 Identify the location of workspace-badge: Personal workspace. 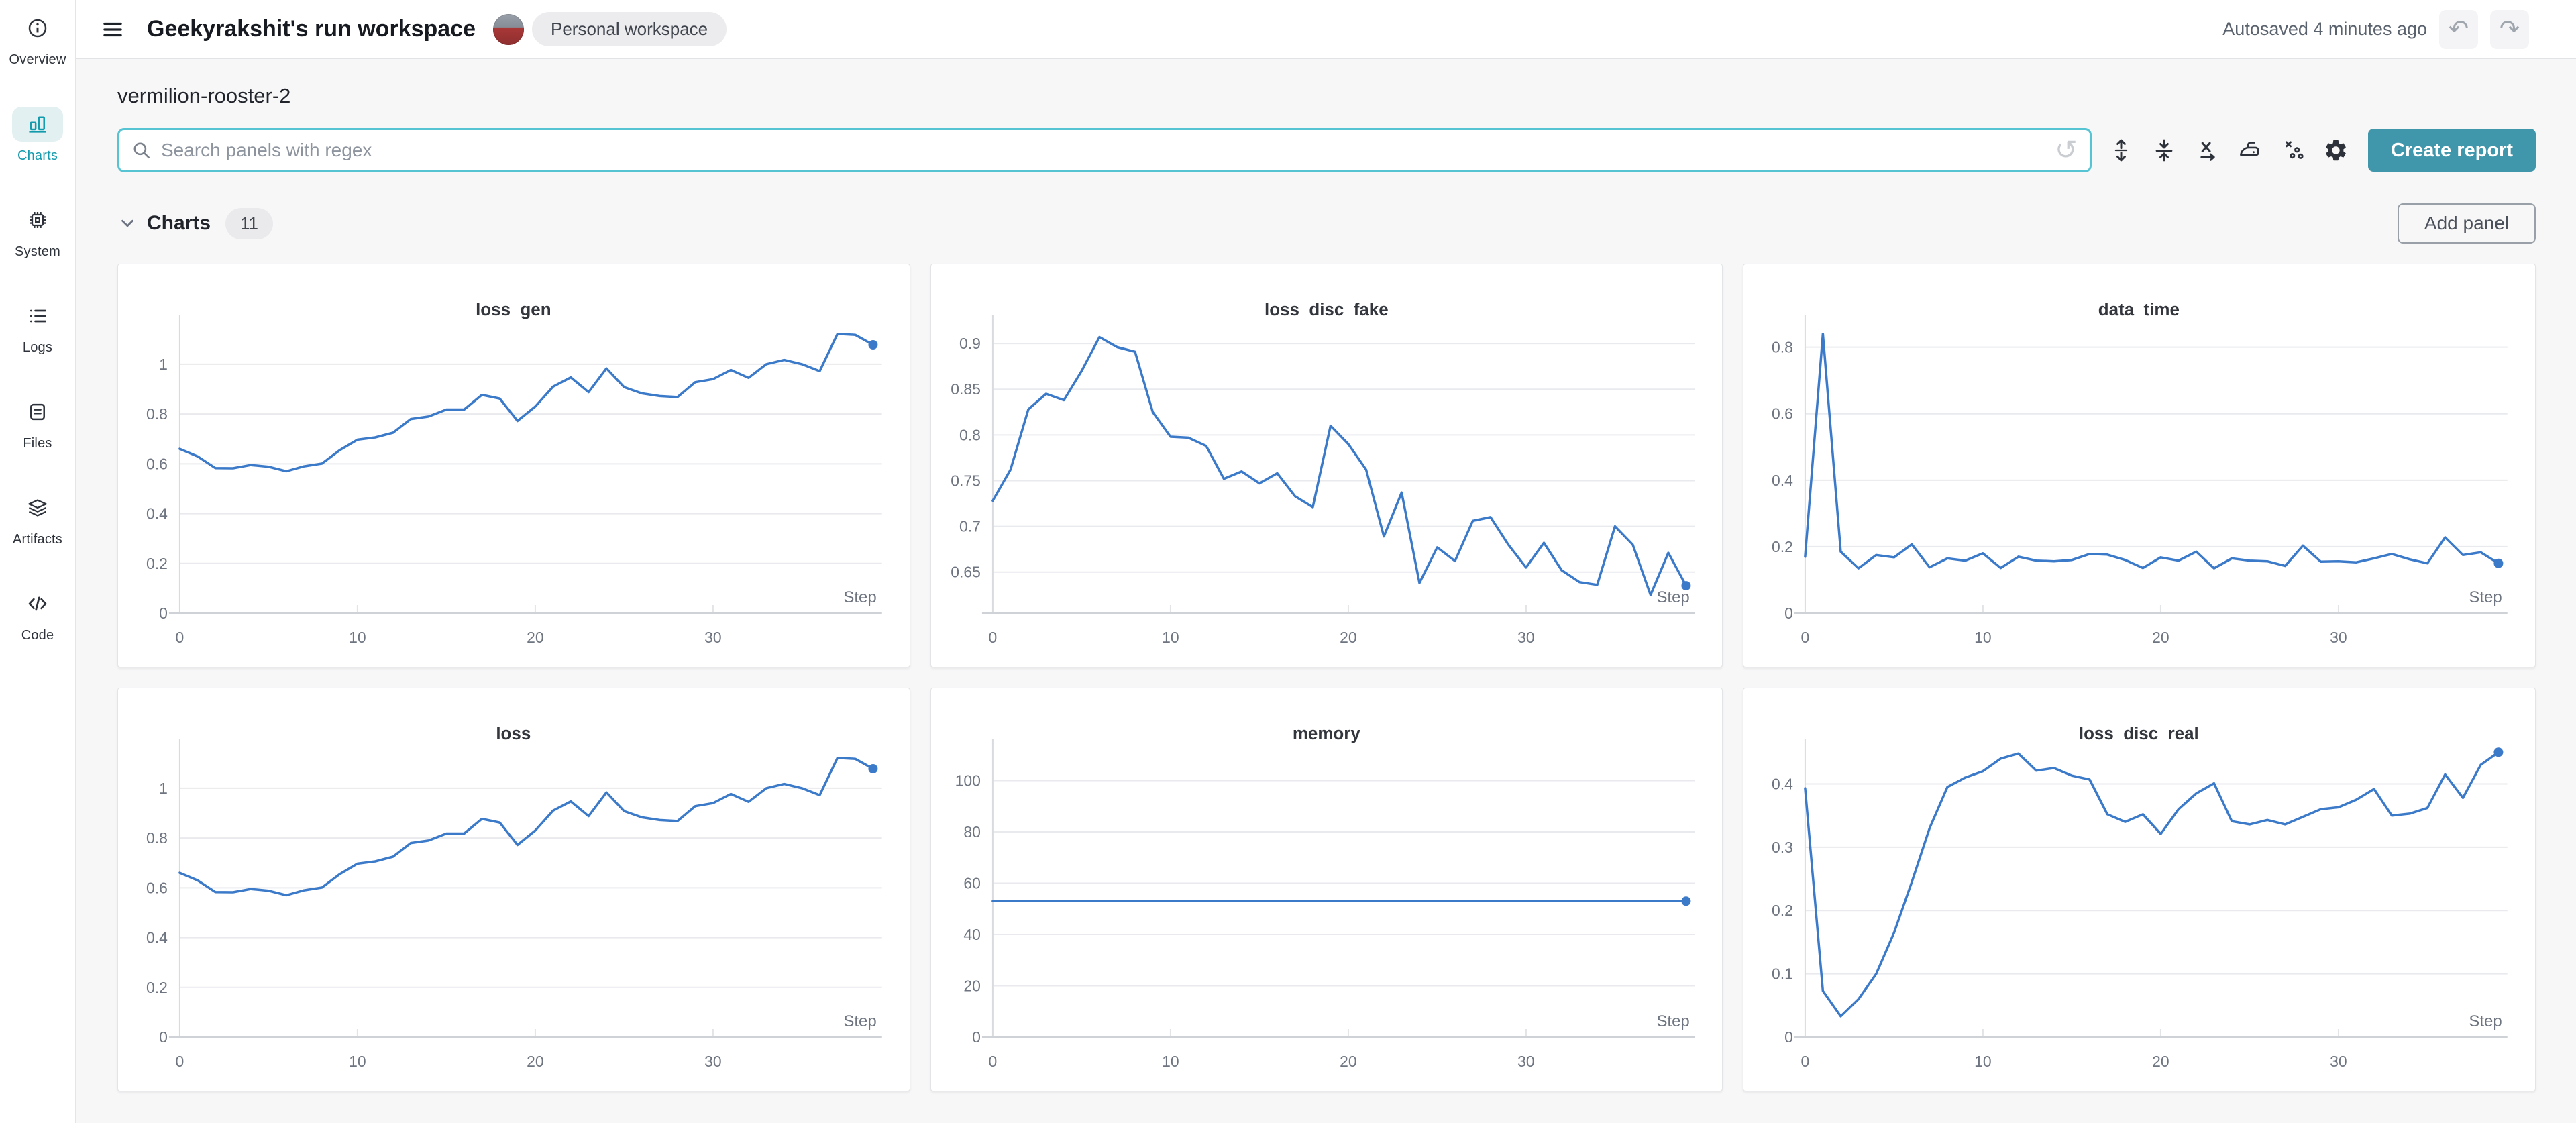
(629, 29).